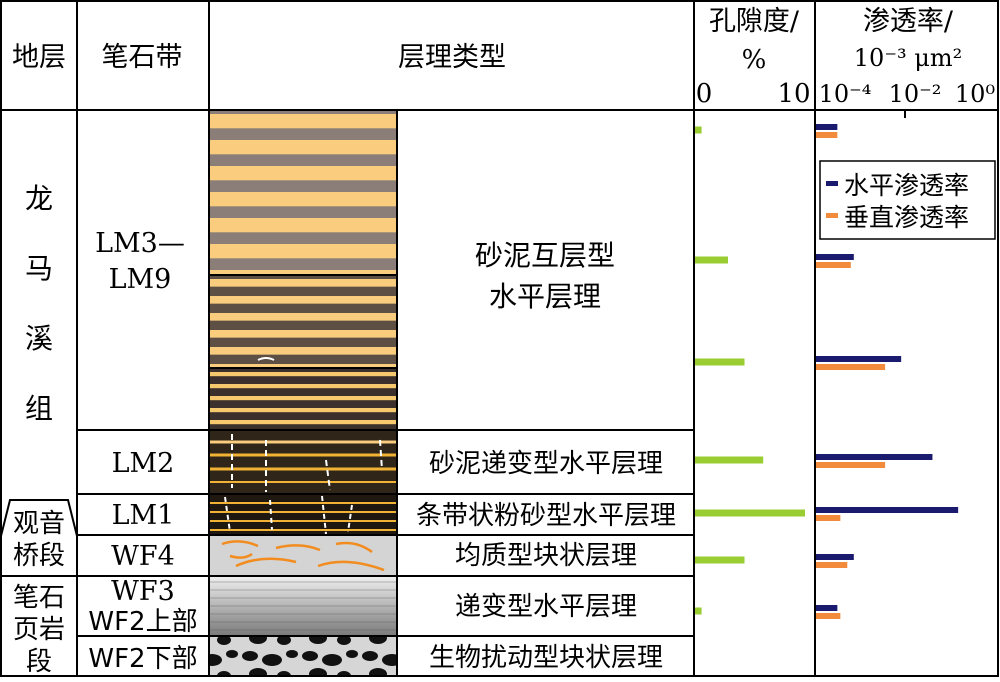  What do you see at coordinates (143, 591) in the screenshot?
I see `zone-wf3: WF3` at bounding box center [143, 591].